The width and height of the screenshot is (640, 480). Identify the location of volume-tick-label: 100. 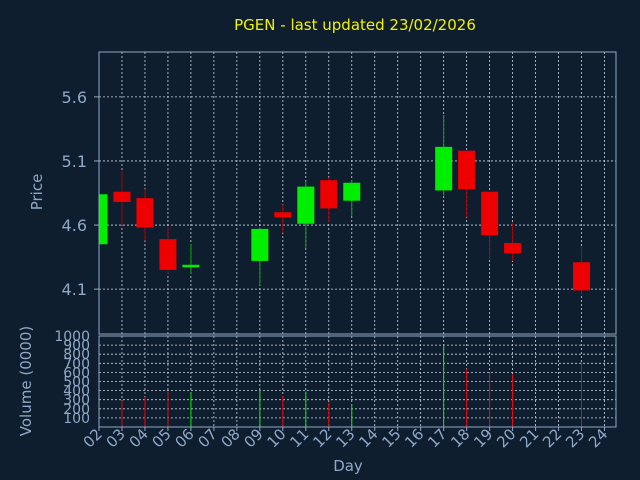
(76, 419).